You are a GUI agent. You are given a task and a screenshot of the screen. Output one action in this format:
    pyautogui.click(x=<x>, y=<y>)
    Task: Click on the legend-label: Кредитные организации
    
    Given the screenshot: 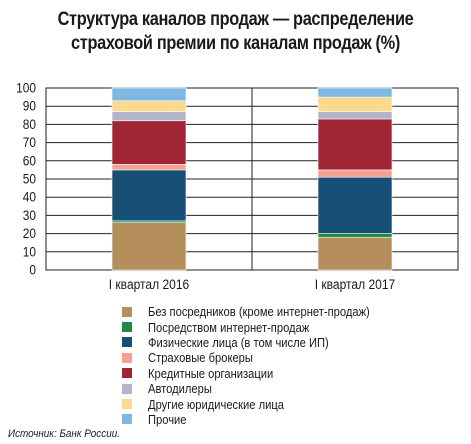 What is the action you would take?
    pyautogui.click(x=211, y=373)
    